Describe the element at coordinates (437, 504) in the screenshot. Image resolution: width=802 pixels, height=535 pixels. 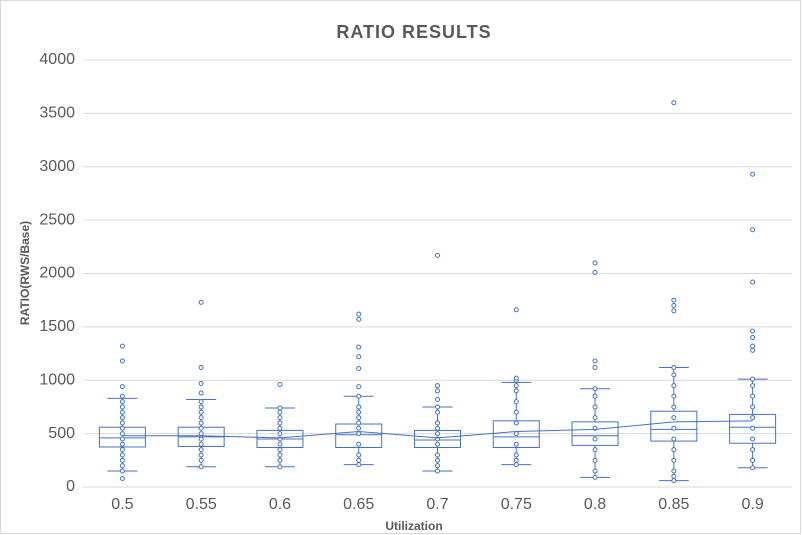
I see `x-tick-label: 0.7` at that location.